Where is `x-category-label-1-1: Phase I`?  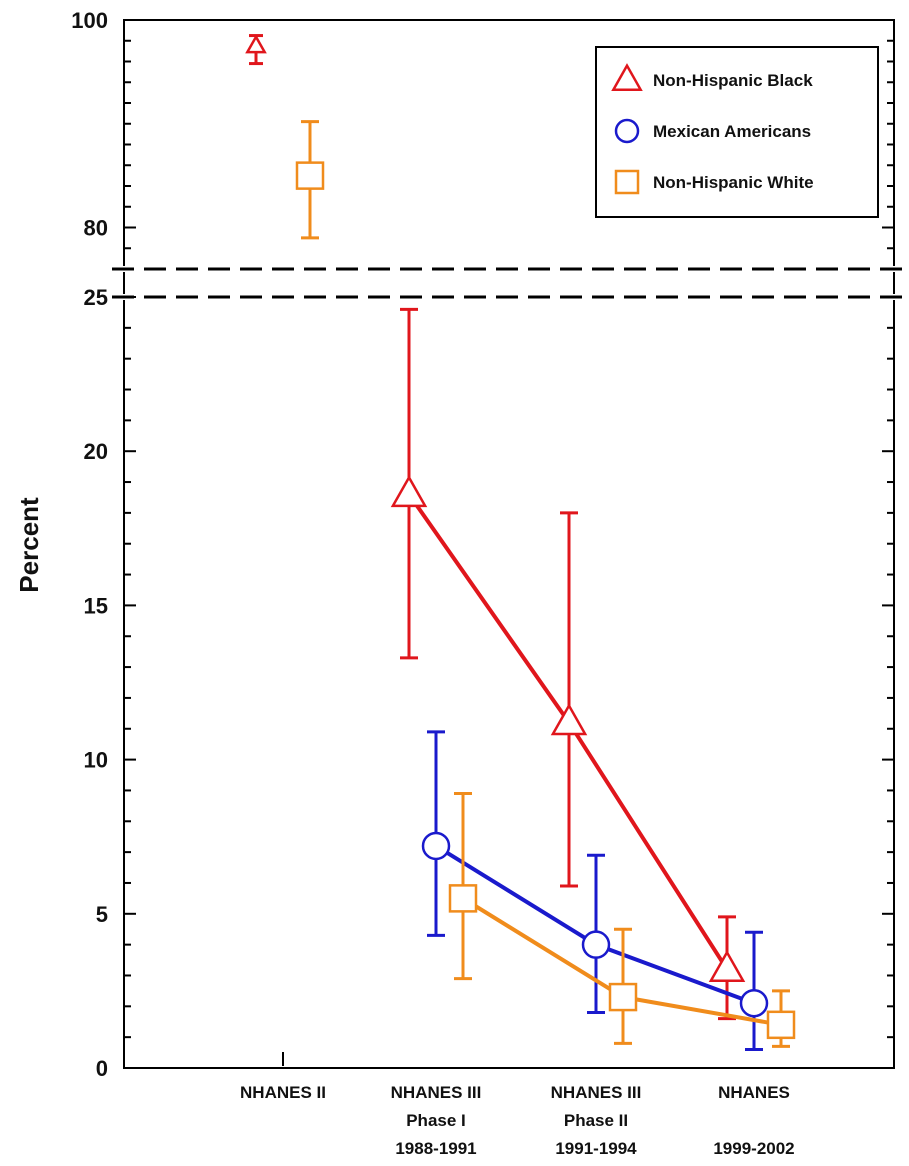
x-category-label-1-1: Phase I is located at coordinates (436, 1120).